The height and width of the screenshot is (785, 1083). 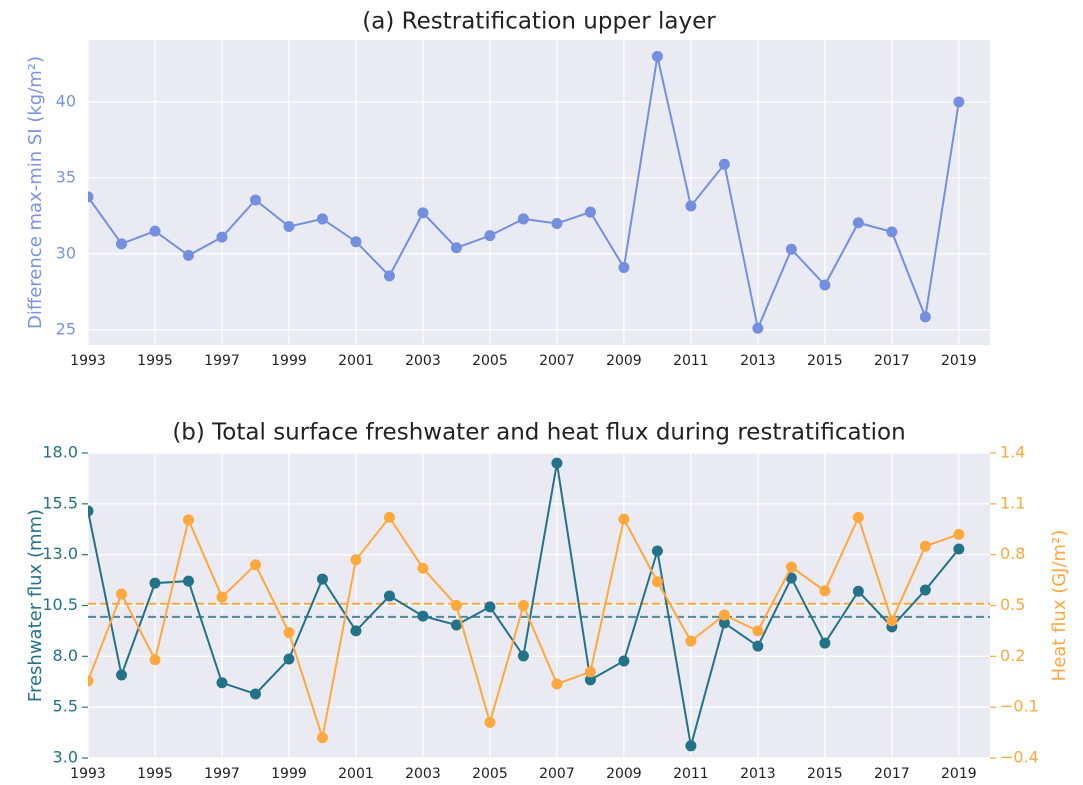 What do you see at coordinates (825, 361) in the screenshot?
I see `x-tick-label: 2015` at bounding box center [825, 361].